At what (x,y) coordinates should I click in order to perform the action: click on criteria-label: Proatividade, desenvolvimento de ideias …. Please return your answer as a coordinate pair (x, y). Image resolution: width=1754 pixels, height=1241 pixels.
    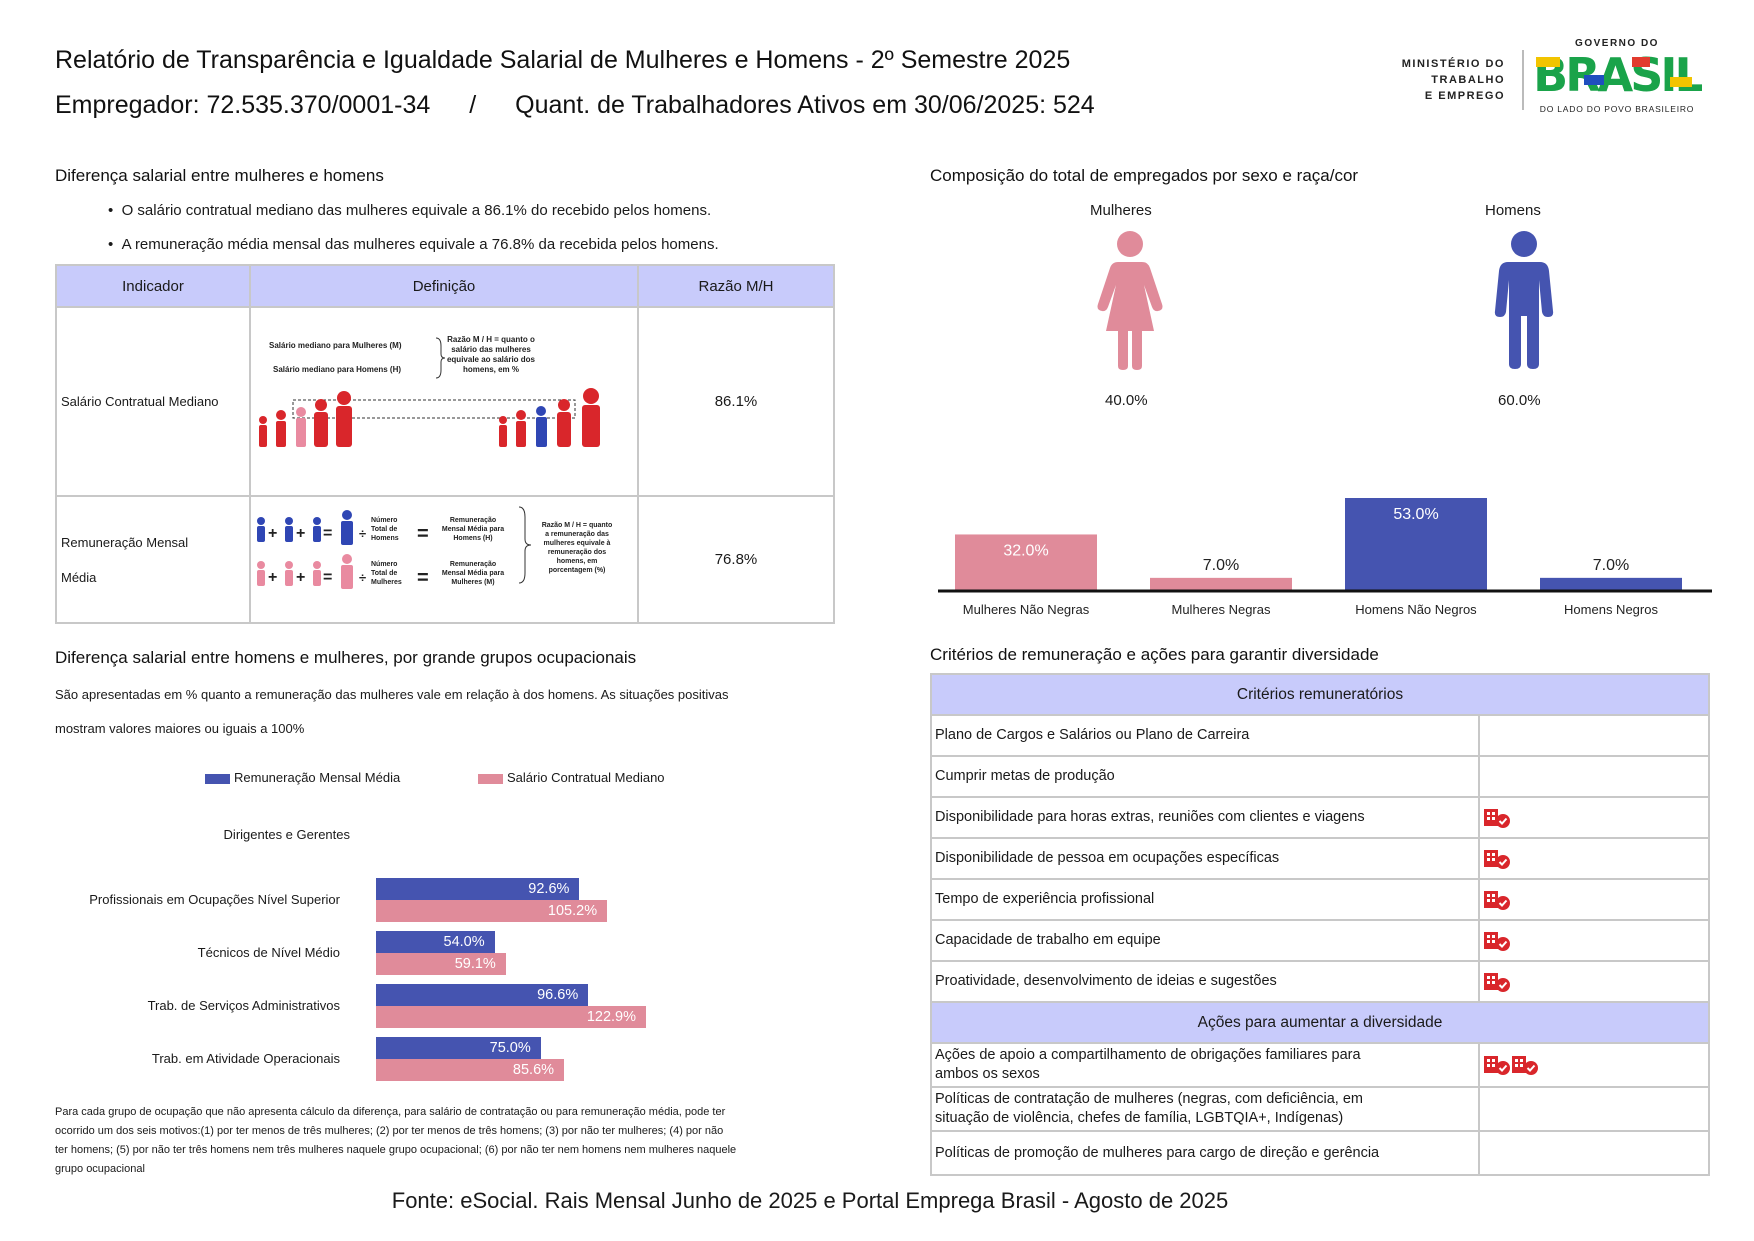
    Looking at the image, I should click on (1205, 981).